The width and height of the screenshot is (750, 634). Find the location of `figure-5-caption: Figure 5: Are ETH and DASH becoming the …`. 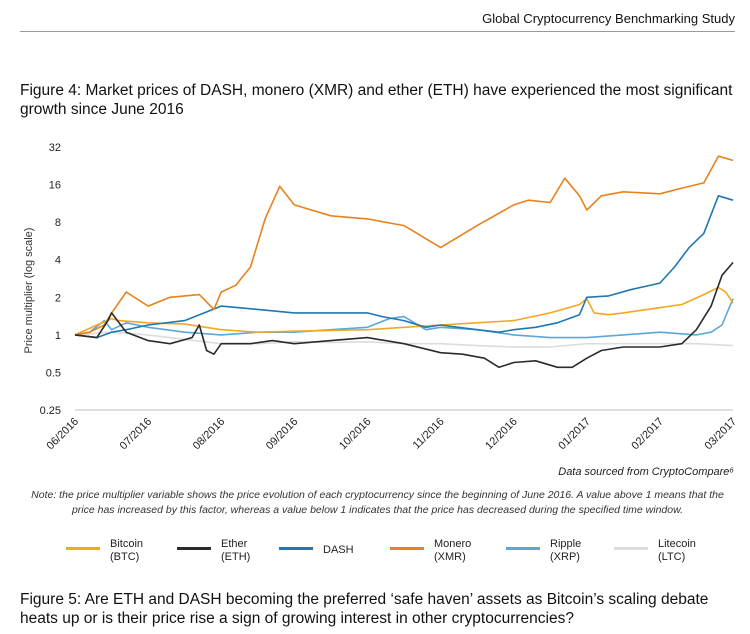

figure-5-caption: Figure 5: Are ETH and DASH becoming the … is located at coordinates (364, 609).